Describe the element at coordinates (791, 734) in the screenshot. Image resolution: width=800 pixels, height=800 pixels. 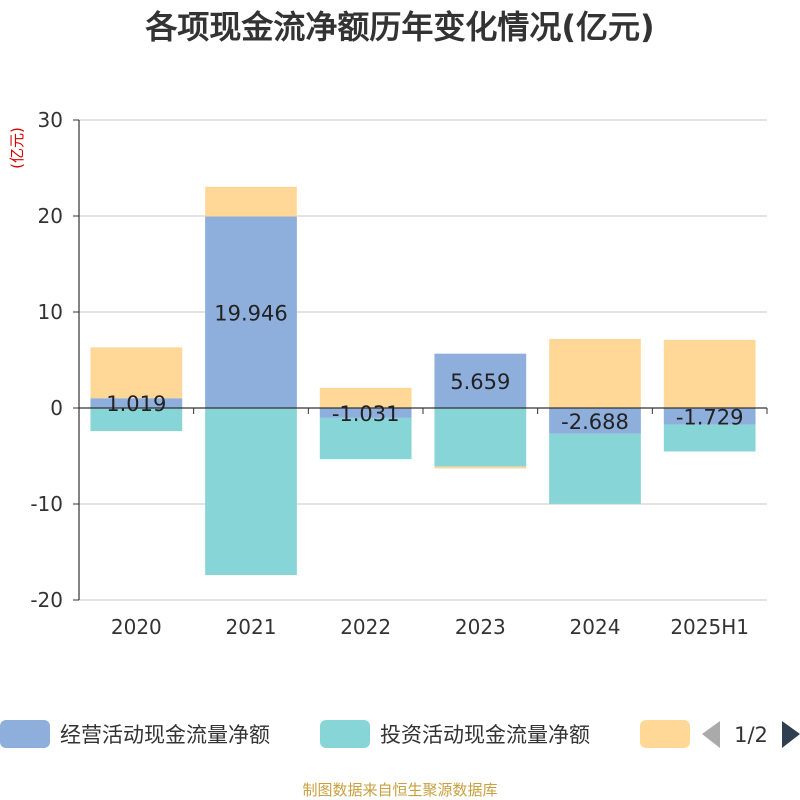
I see `legend-next-page-icon` at that location.